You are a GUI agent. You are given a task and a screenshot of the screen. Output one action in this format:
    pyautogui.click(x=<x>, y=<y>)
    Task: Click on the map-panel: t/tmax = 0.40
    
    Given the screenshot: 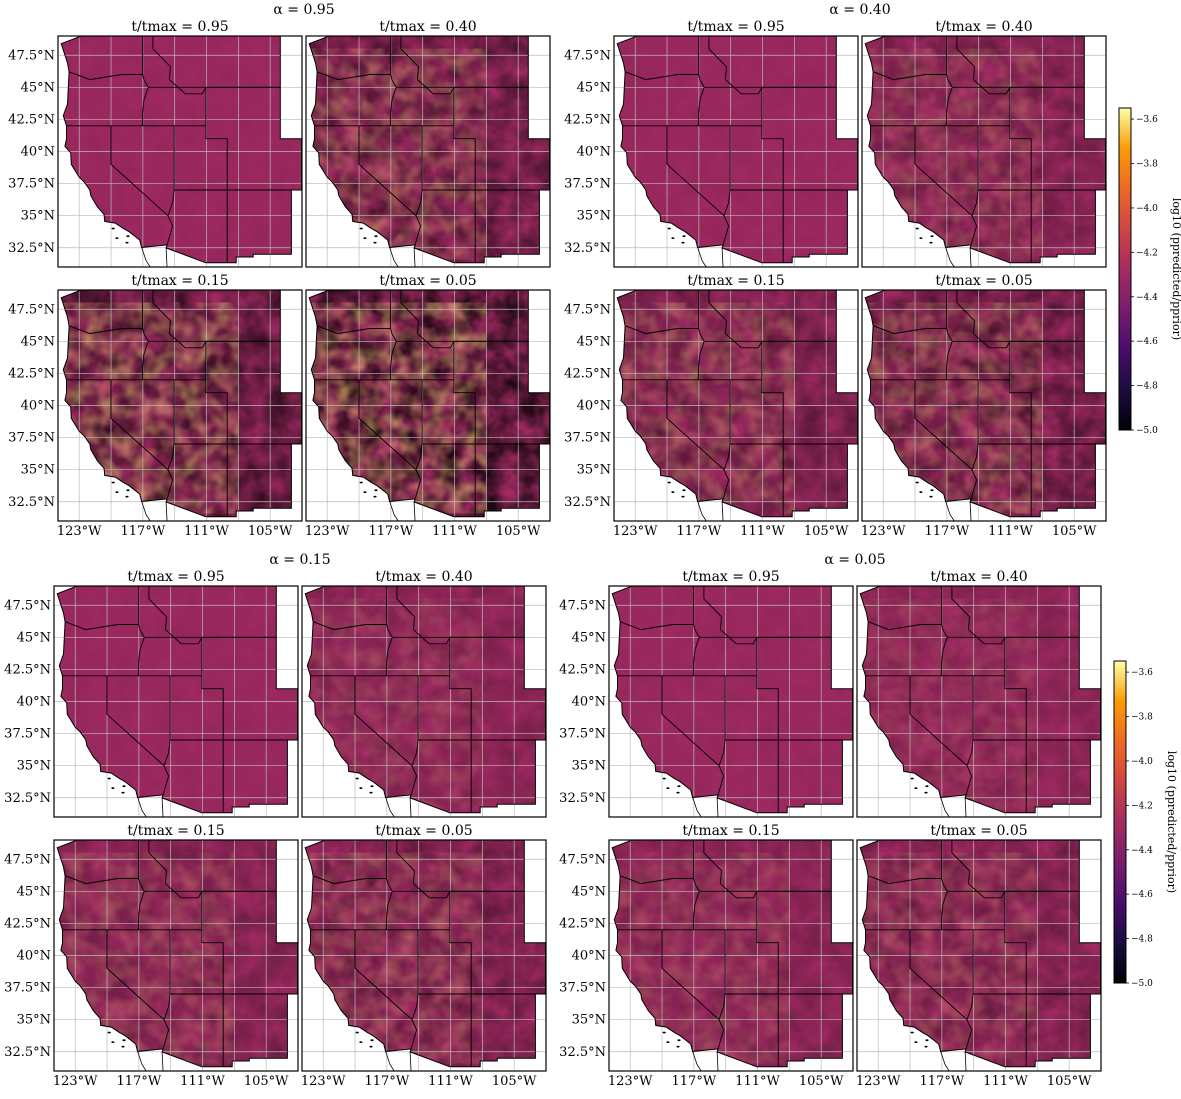 What is the action you would take?
    pyautogui.click(x=428, y=143)
    